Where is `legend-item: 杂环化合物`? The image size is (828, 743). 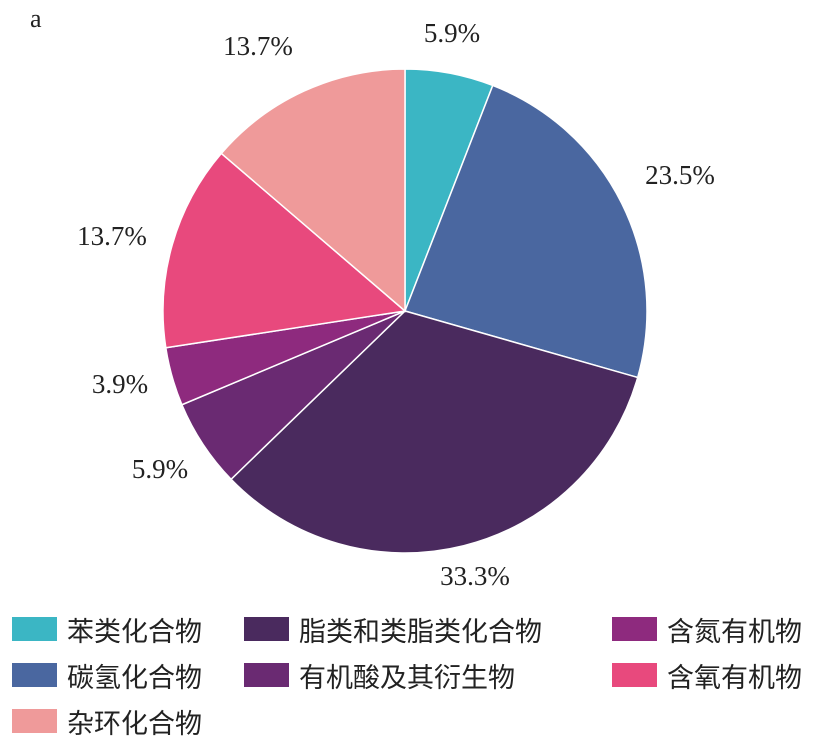
legend-item: 杂环化合物 is located at coordinates (107, 721).